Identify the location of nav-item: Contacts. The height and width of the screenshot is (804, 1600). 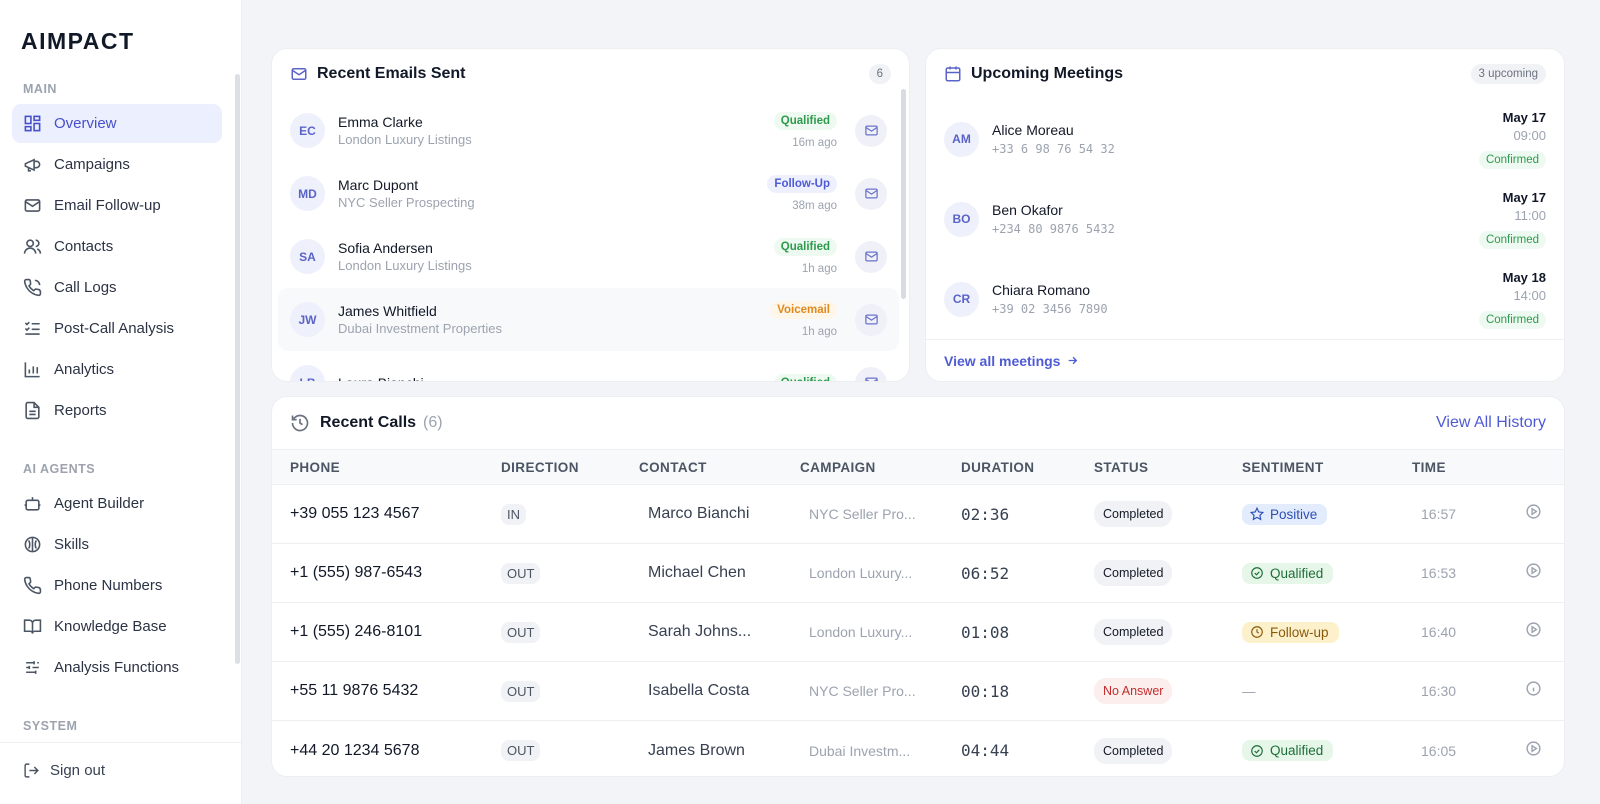
(117, 246).